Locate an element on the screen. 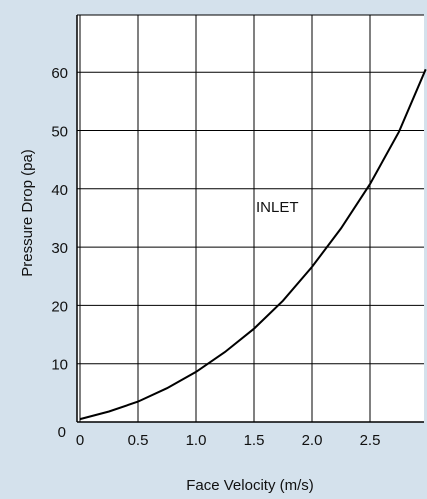  x-tick-label: 0 is located at coordinates (80, 440).